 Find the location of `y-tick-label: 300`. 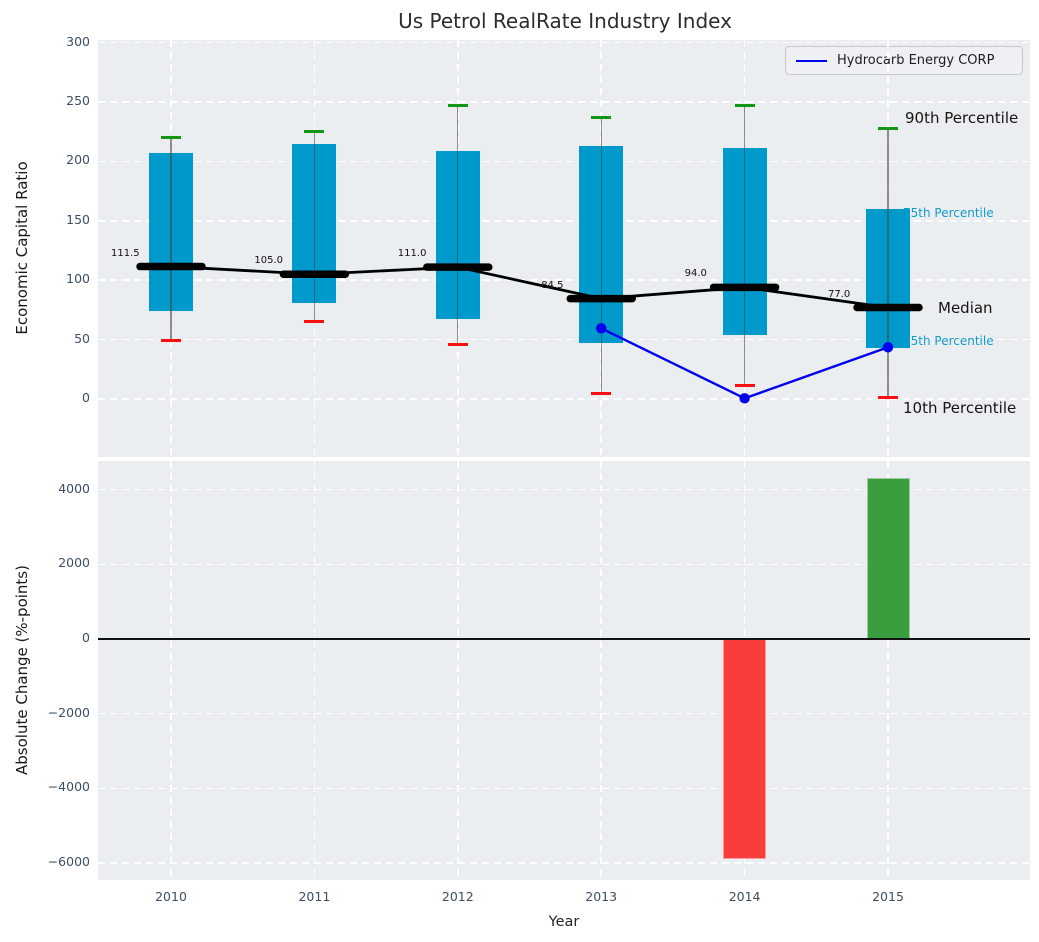

y-tick-label: 300 is located at coordinates (78, 41).